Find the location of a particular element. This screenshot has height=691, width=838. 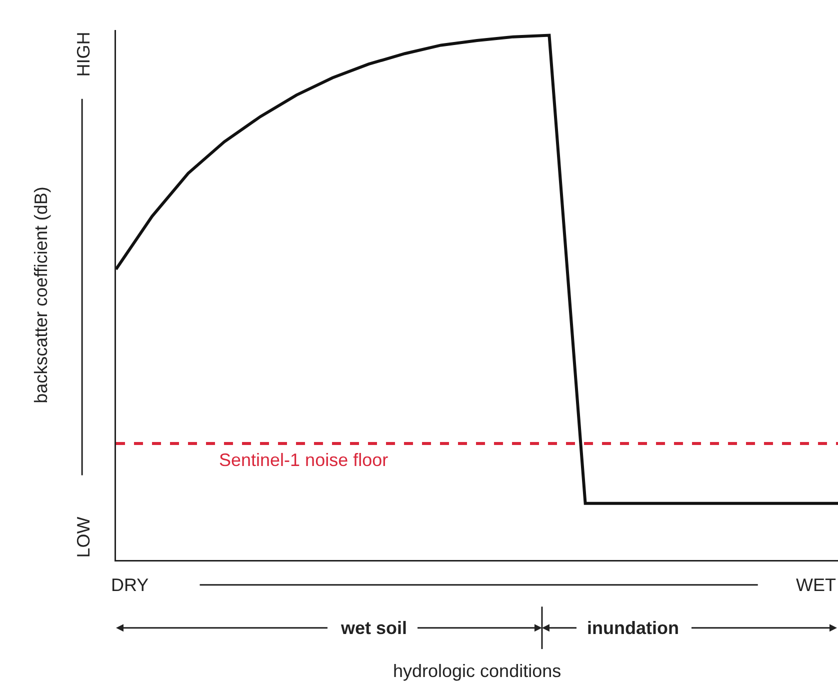

text: WET is located at coordinates (816, 585).